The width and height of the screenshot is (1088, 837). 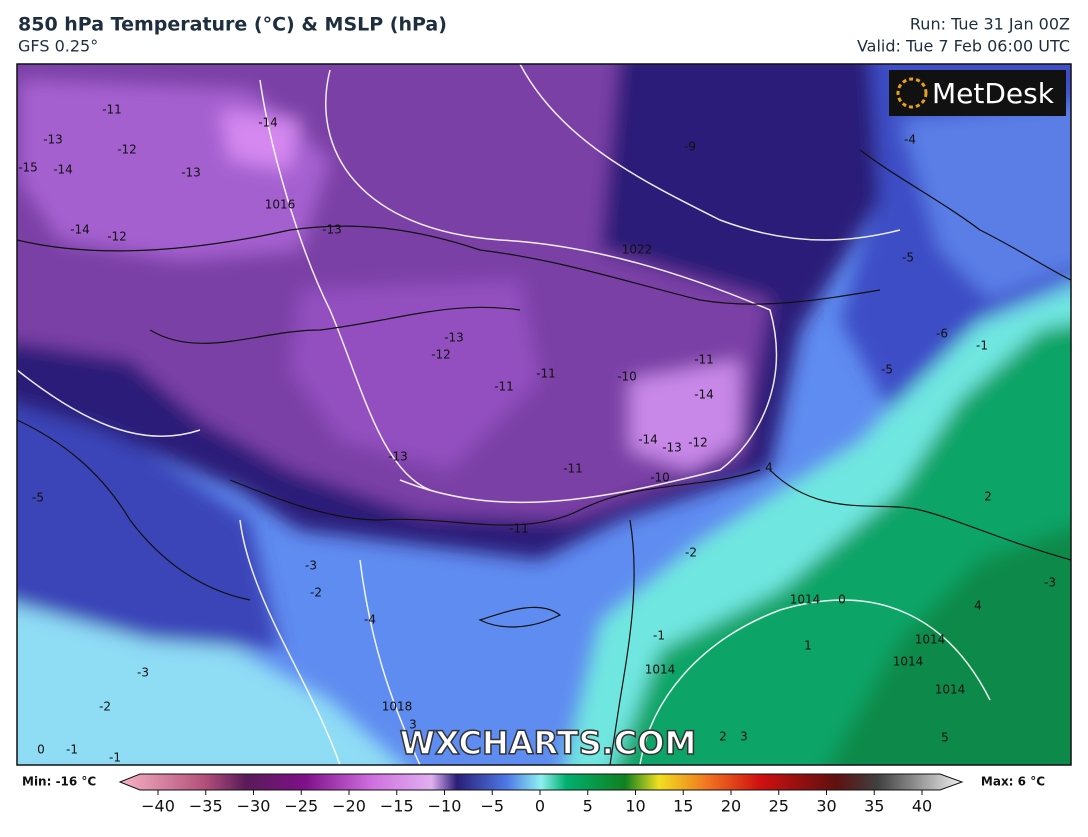 I want to click on contour-label: 4, so click(x=769, y=468).